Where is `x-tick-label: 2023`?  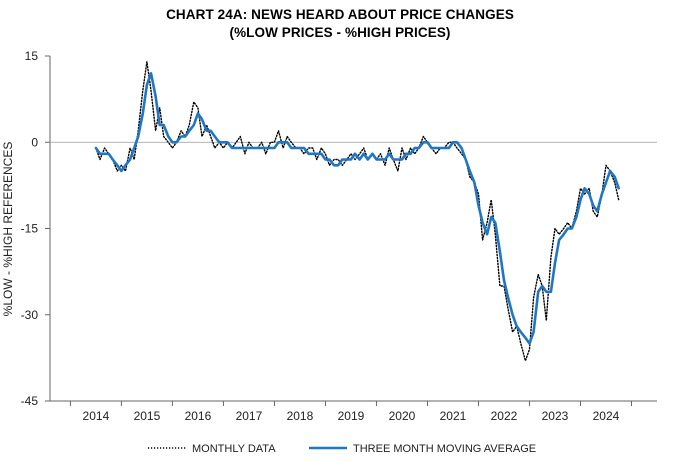 x-tick-label: 2023 is located at coordinates (555, 416).